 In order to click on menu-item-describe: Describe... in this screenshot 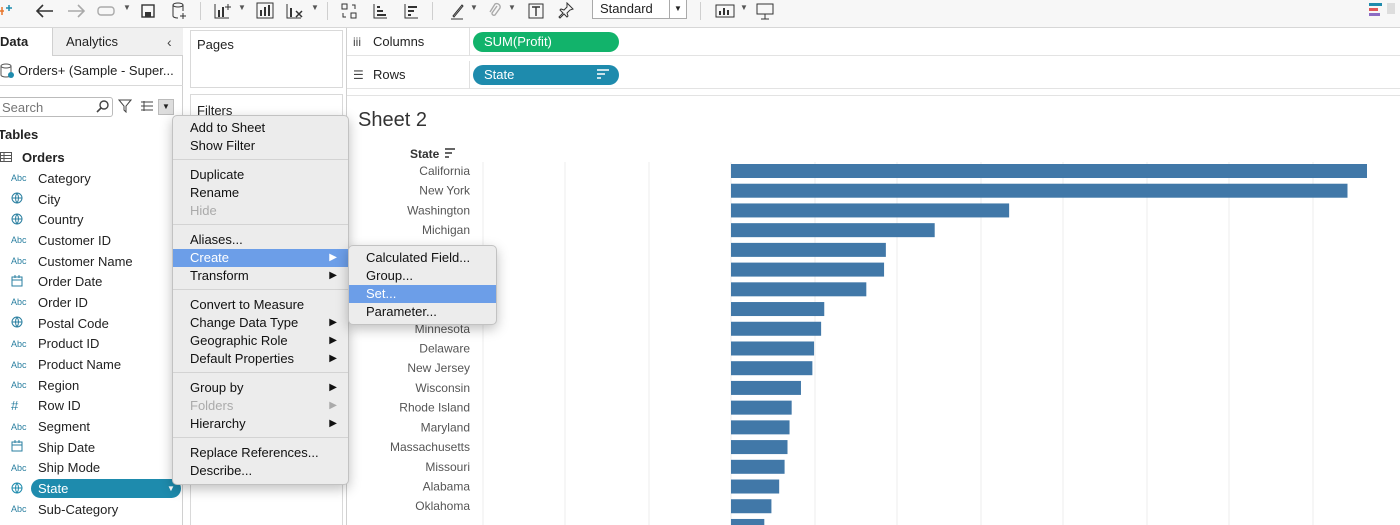, I will do `click(260, 471)`.